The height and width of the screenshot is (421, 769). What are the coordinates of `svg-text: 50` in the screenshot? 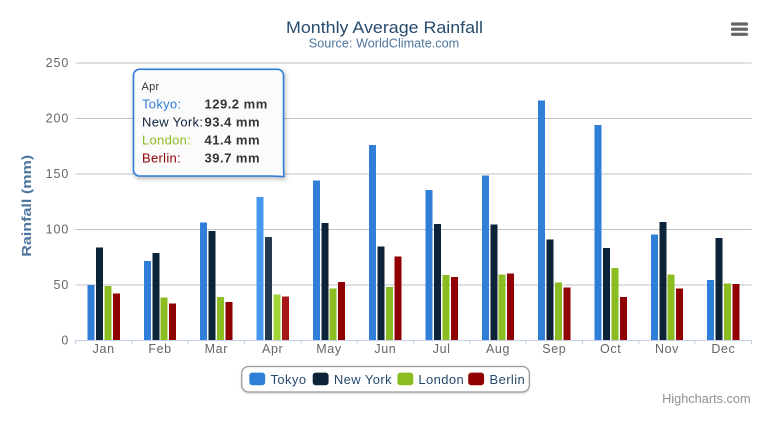 It's located at (61, 285).